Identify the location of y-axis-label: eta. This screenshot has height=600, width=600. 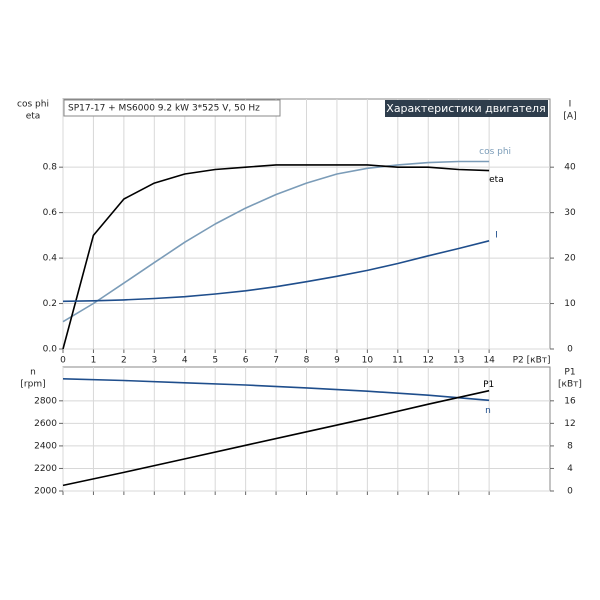
(33, 117).